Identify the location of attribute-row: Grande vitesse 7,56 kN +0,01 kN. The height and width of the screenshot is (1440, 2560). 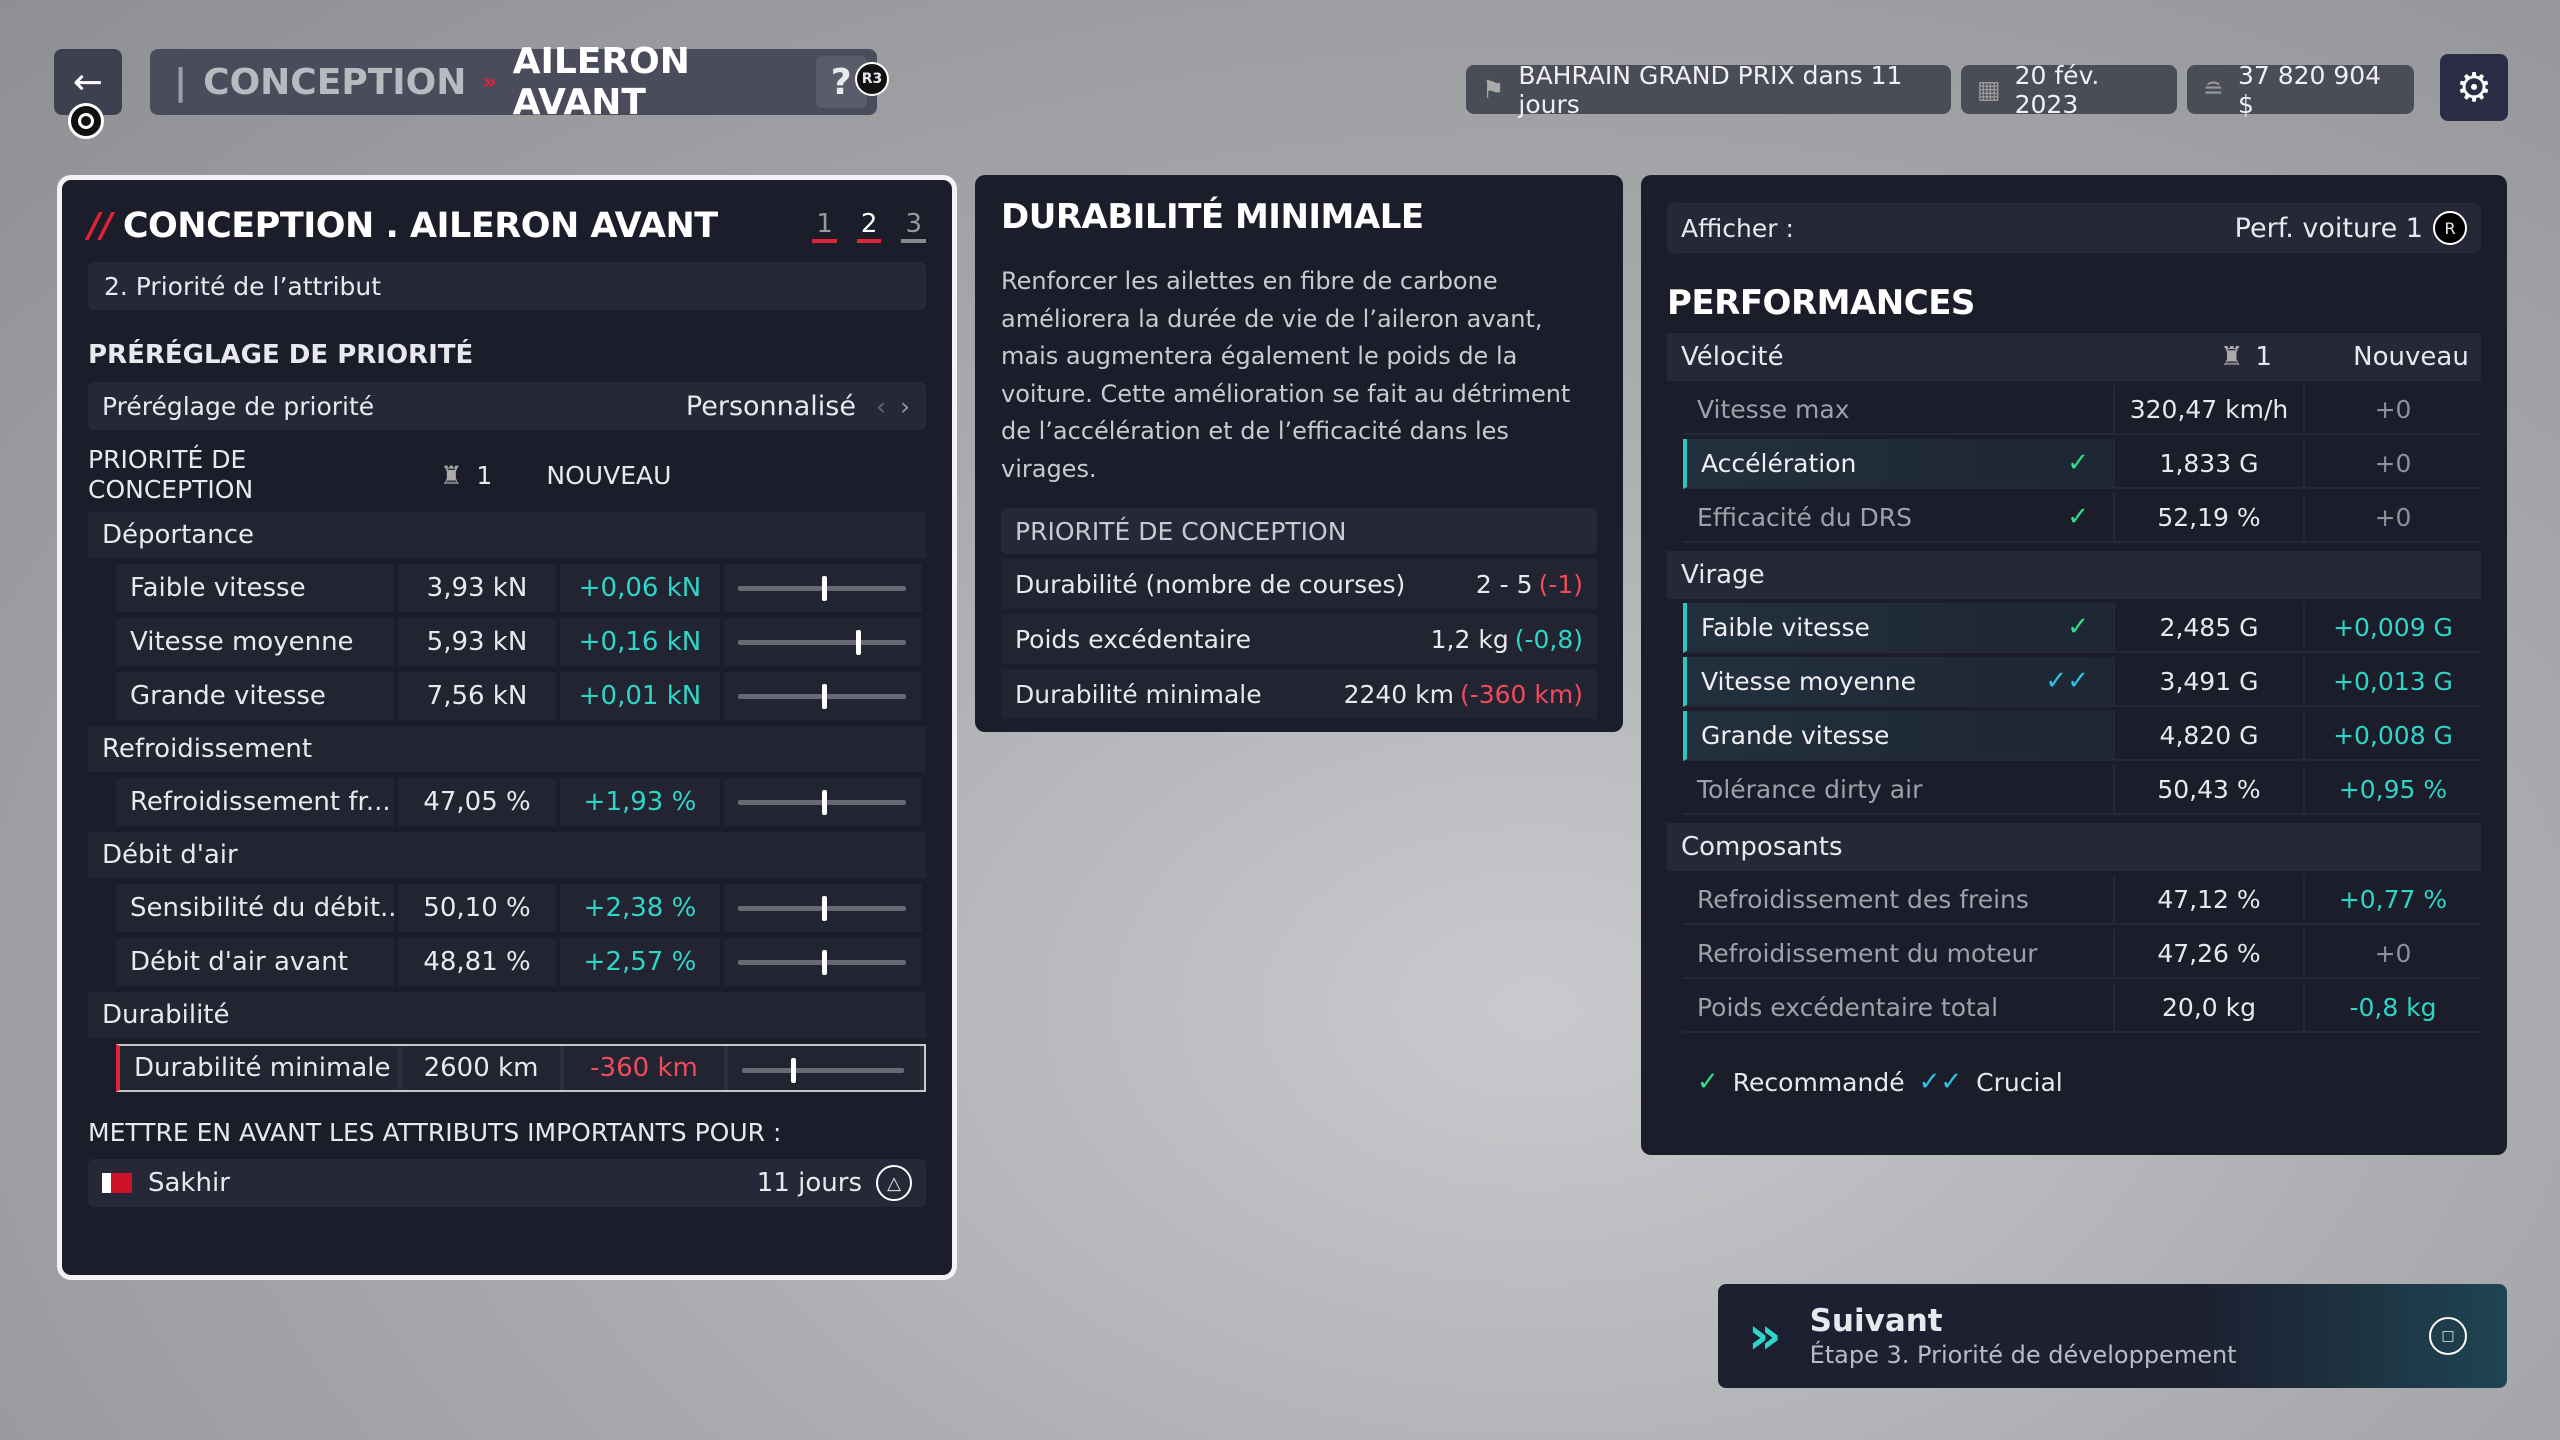
(521, 696).